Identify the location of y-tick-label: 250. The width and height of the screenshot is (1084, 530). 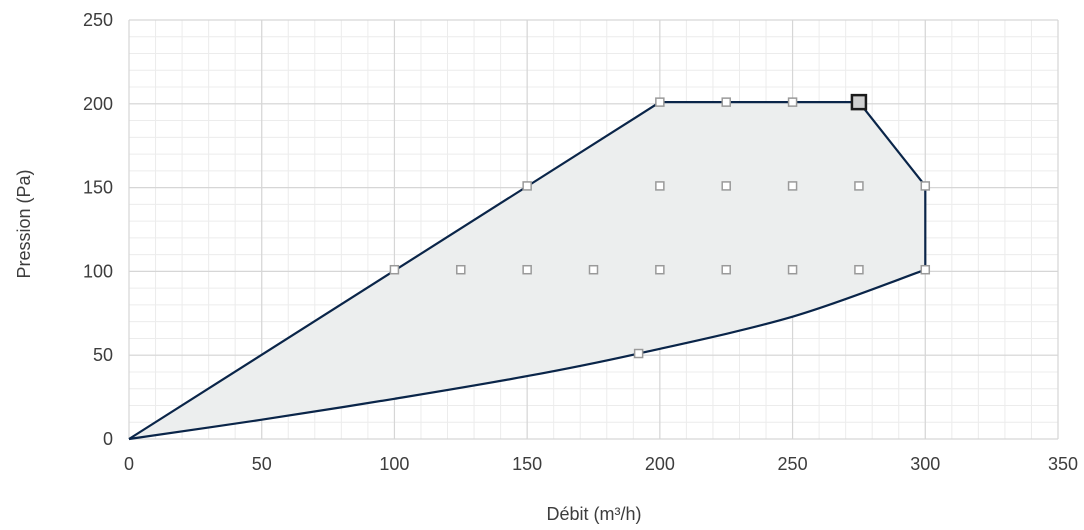
(98, 20).